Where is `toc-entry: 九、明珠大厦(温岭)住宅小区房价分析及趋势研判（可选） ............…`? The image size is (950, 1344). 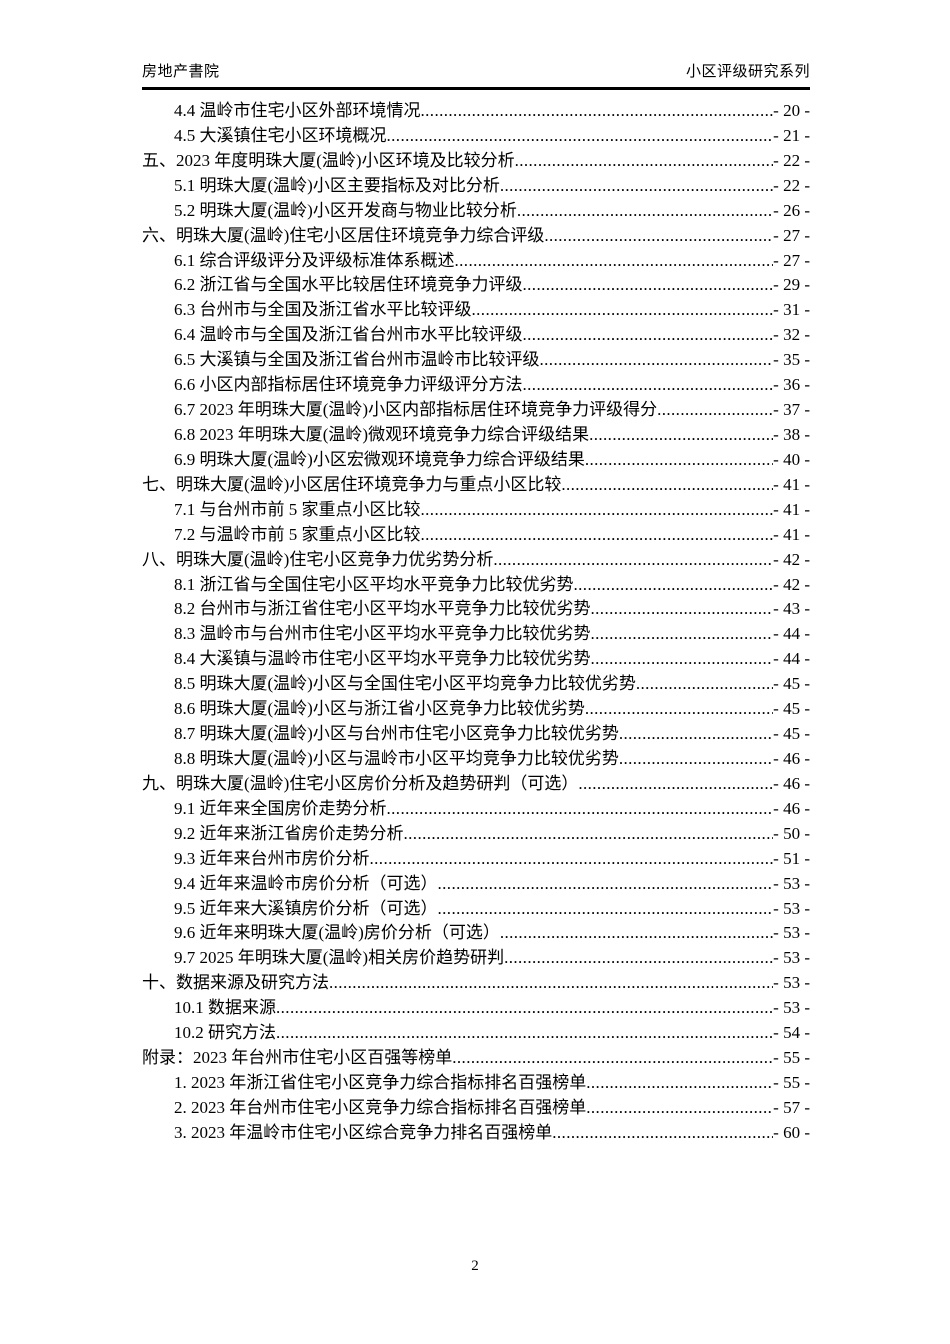 toc-entry: 九、明珠大厦(温岭)住宅小区房价分析及趋势研判（可选） ............… is located at coordinates (476, 784).